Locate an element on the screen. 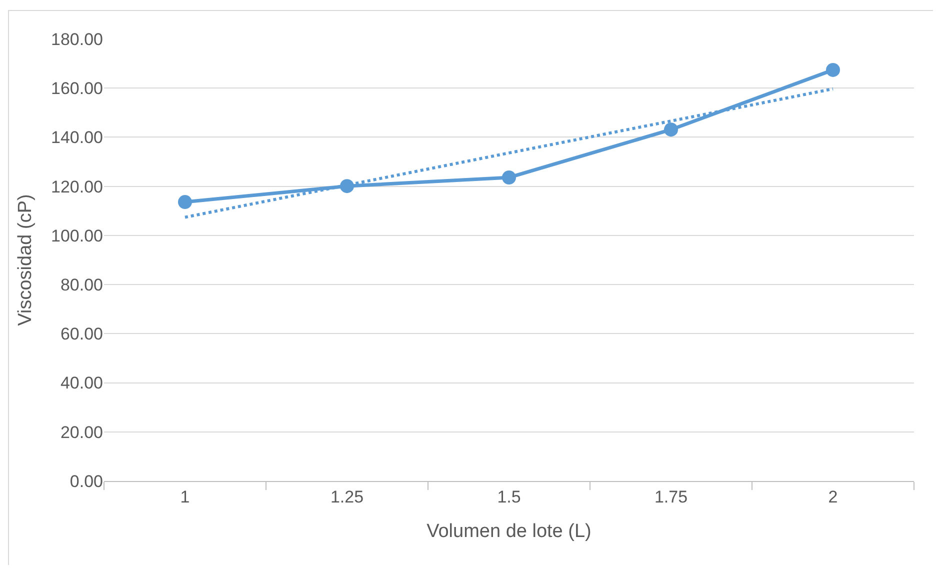 The height and width of the screenshot is (570, 940). y-tick-label: 140.00 is located at coordinates (77, 138).